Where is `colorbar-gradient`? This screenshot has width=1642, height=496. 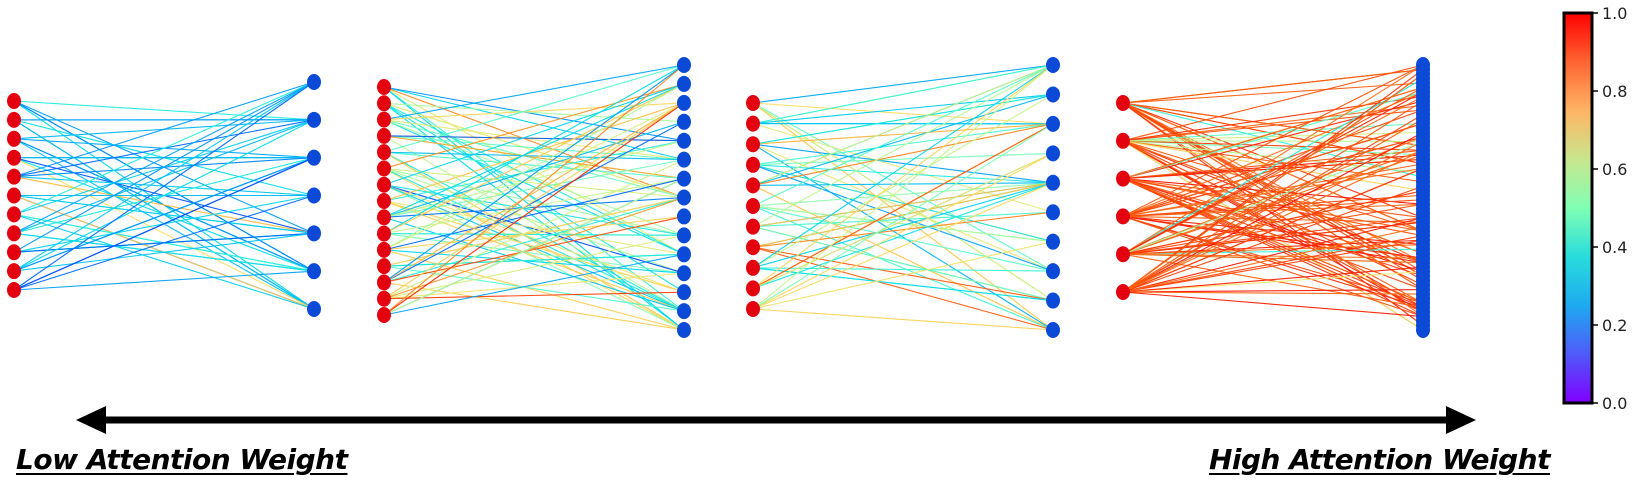 colorbar-gradient is located at coordinates (1578, 208).